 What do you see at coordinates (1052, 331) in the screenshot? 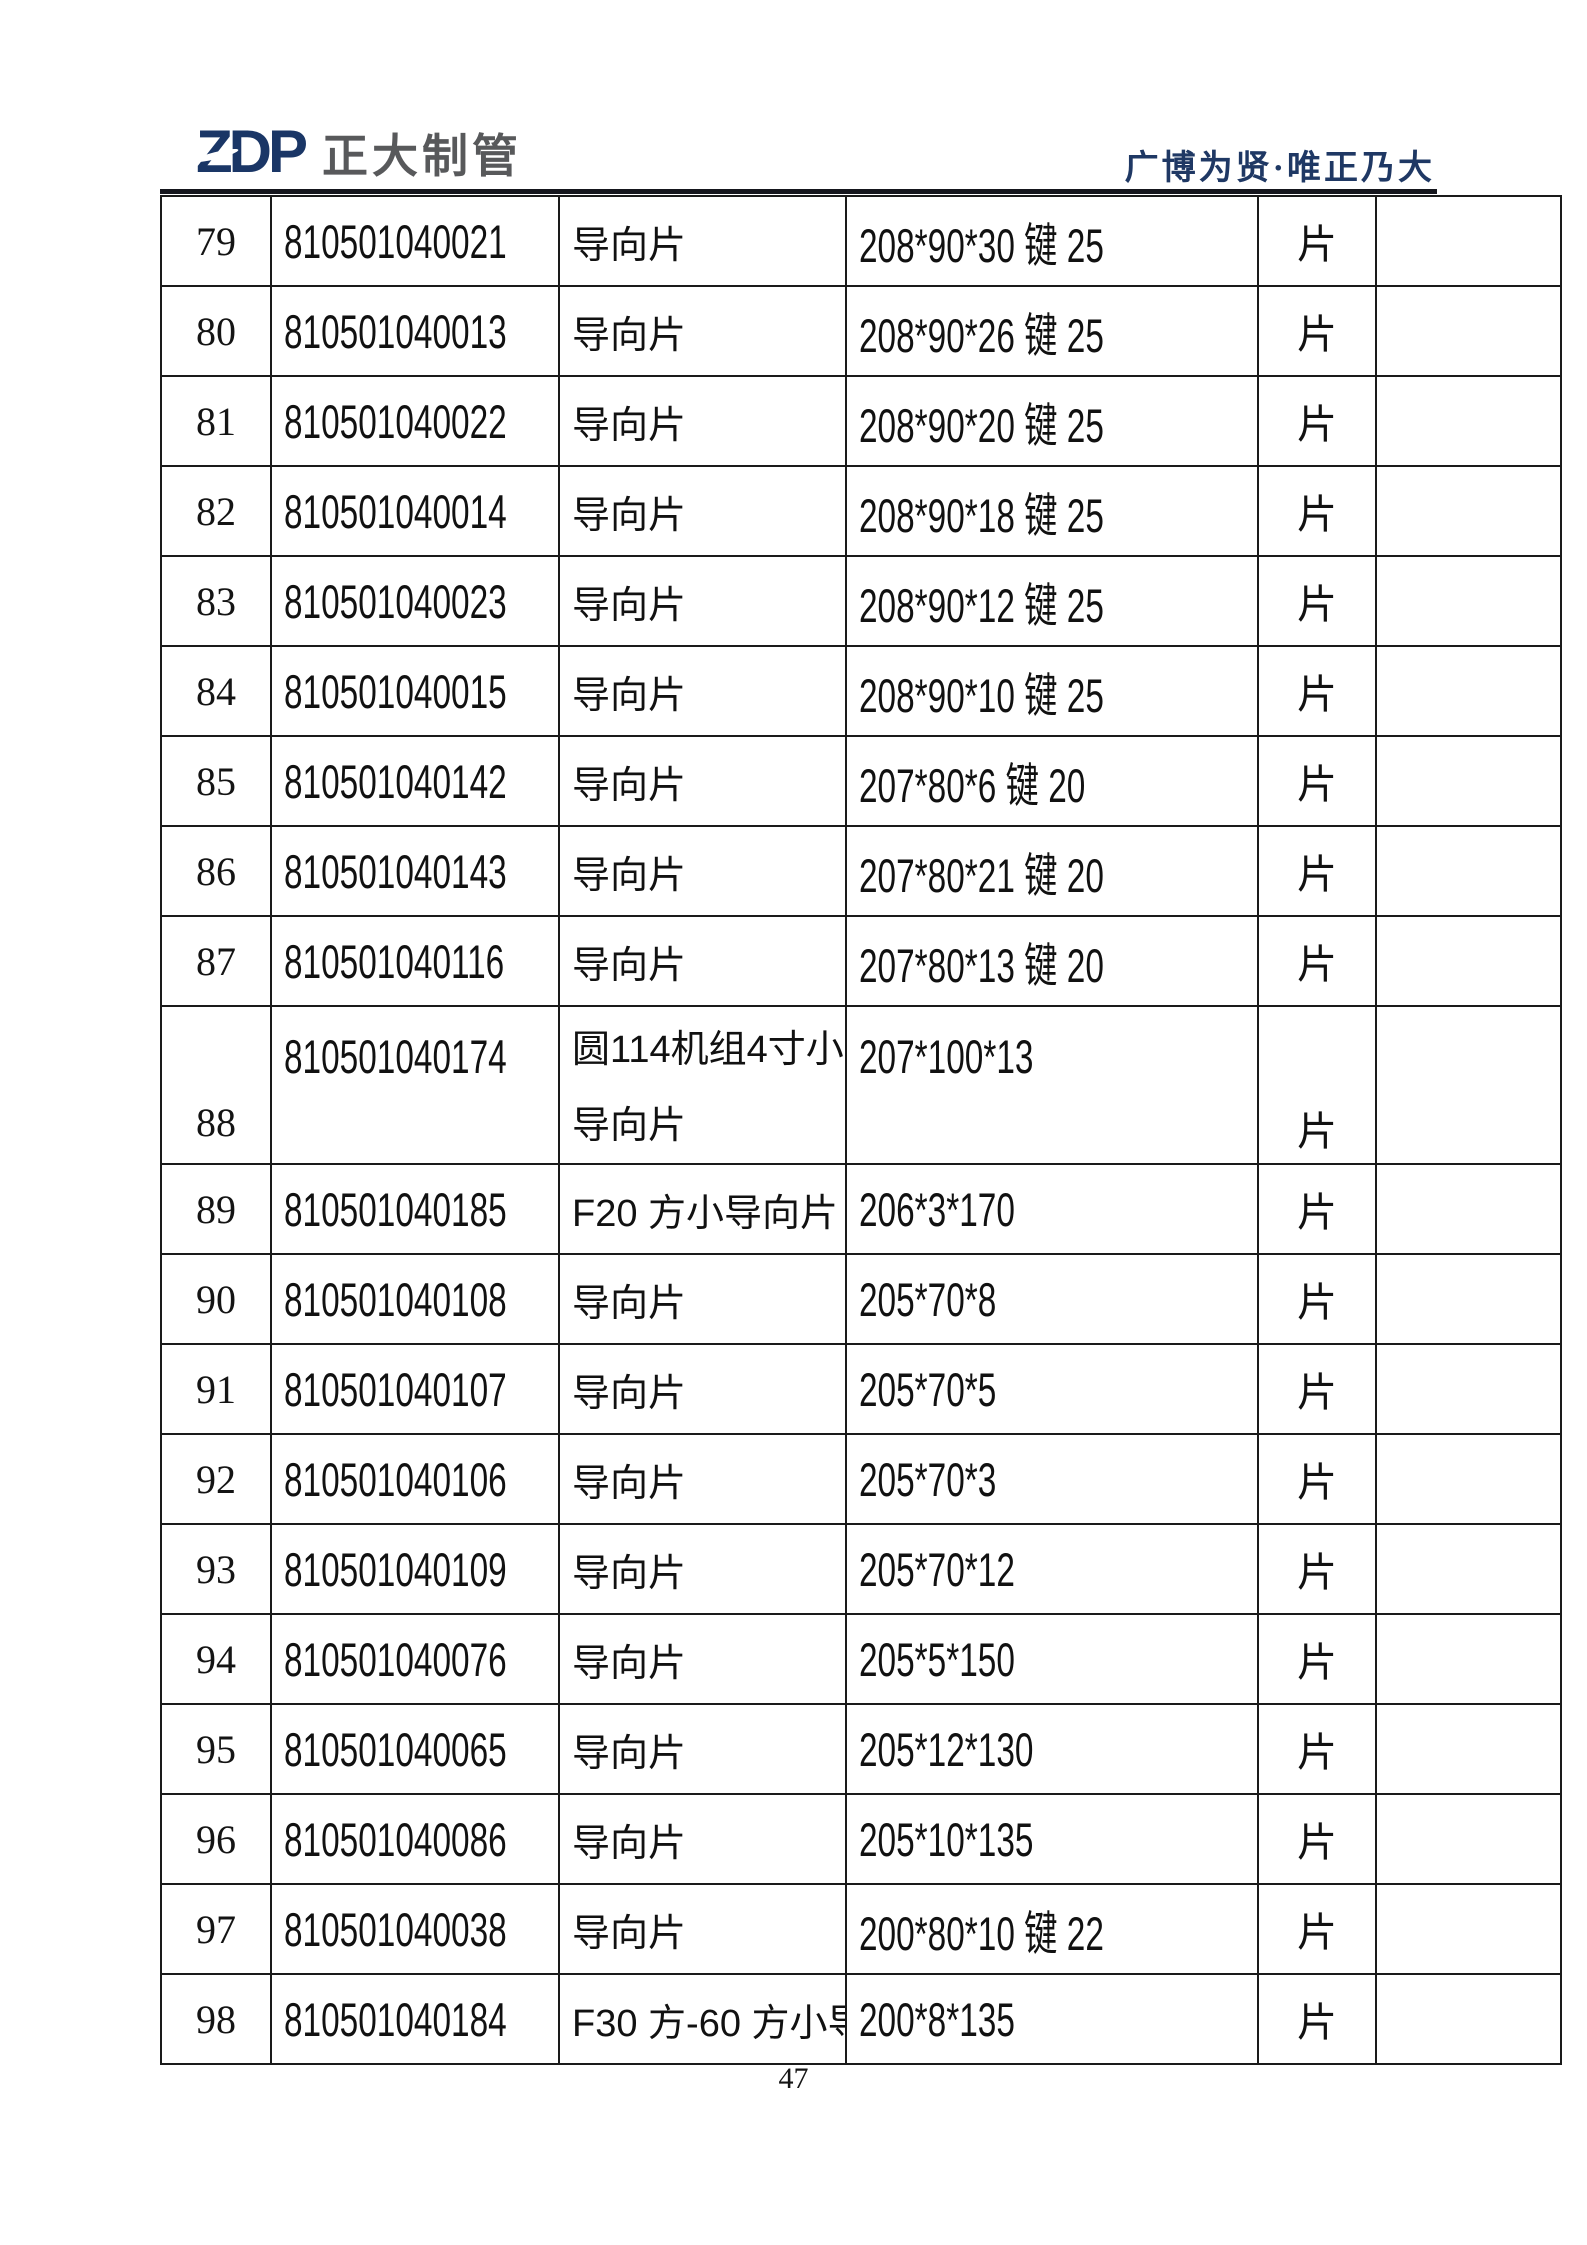
I see `part-spec: 208*90*26 键 25` at bounding box center [1052, 331].